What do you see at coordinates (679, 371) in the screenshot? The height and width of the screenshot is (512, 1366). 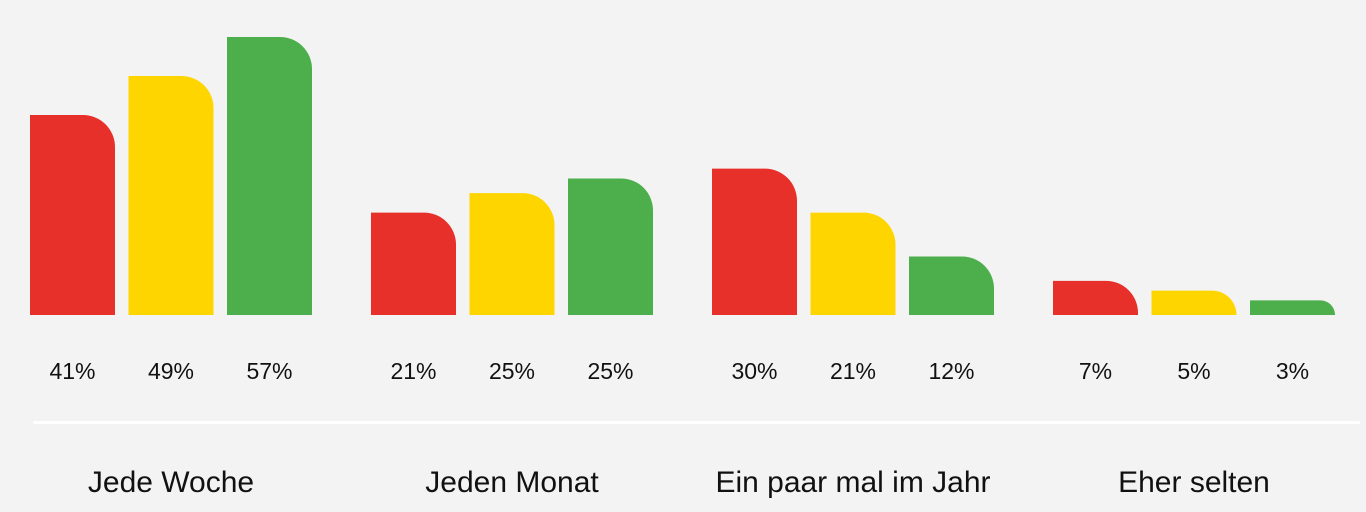 I see `value-labels-layer: 41% 49% 57% 21% 25% 25% 30% 21% 12% 7% 5% 3%` at bounding box center [679, 371].